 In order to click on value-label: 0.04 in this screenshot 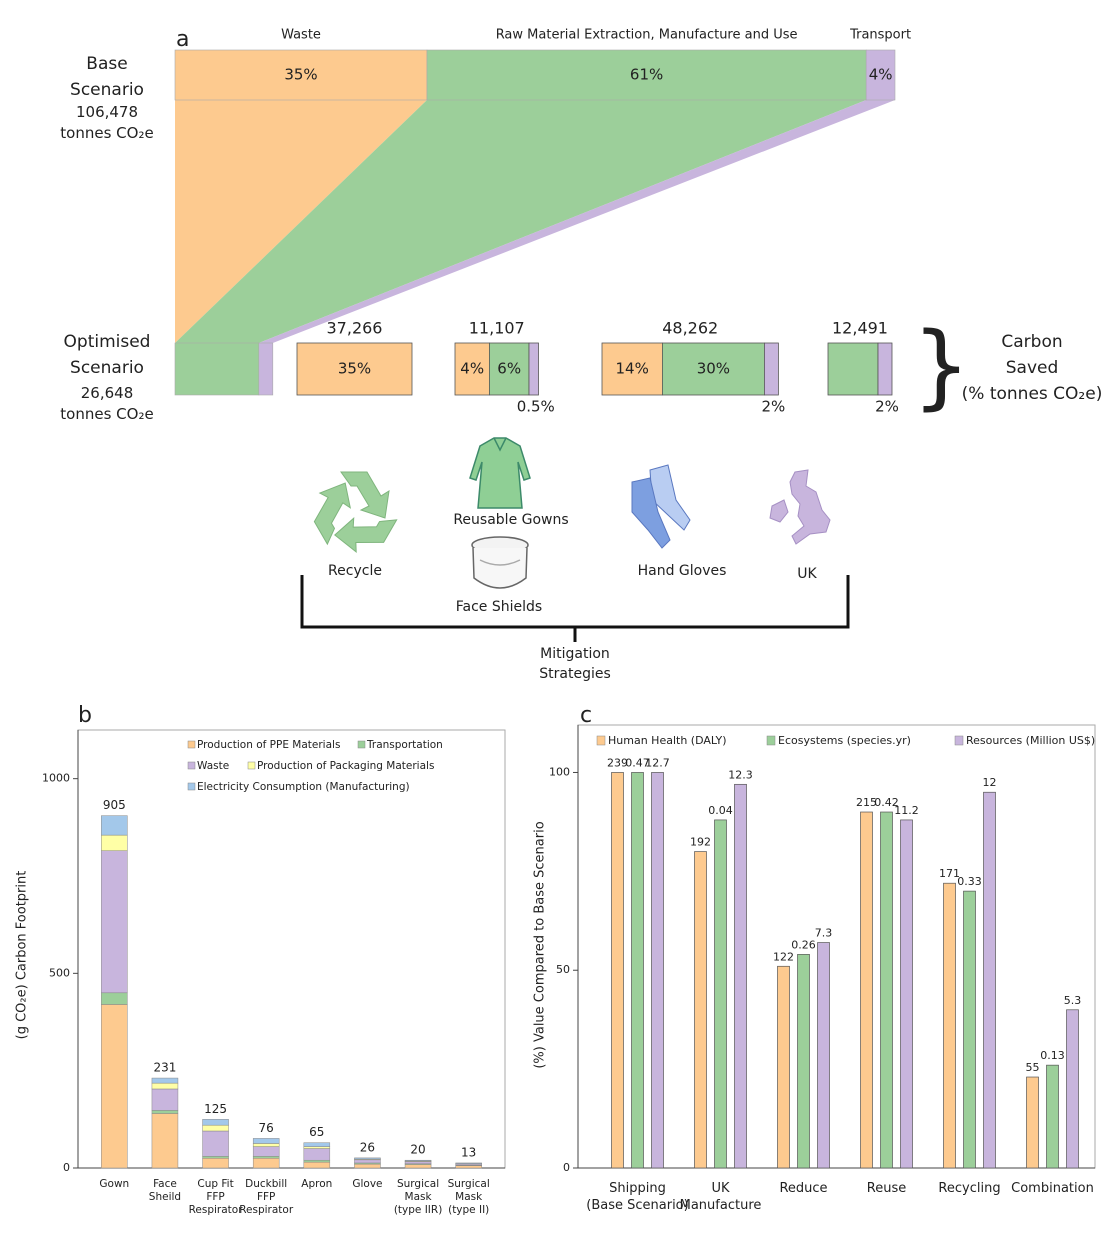, I will do `click(720, 810)`.